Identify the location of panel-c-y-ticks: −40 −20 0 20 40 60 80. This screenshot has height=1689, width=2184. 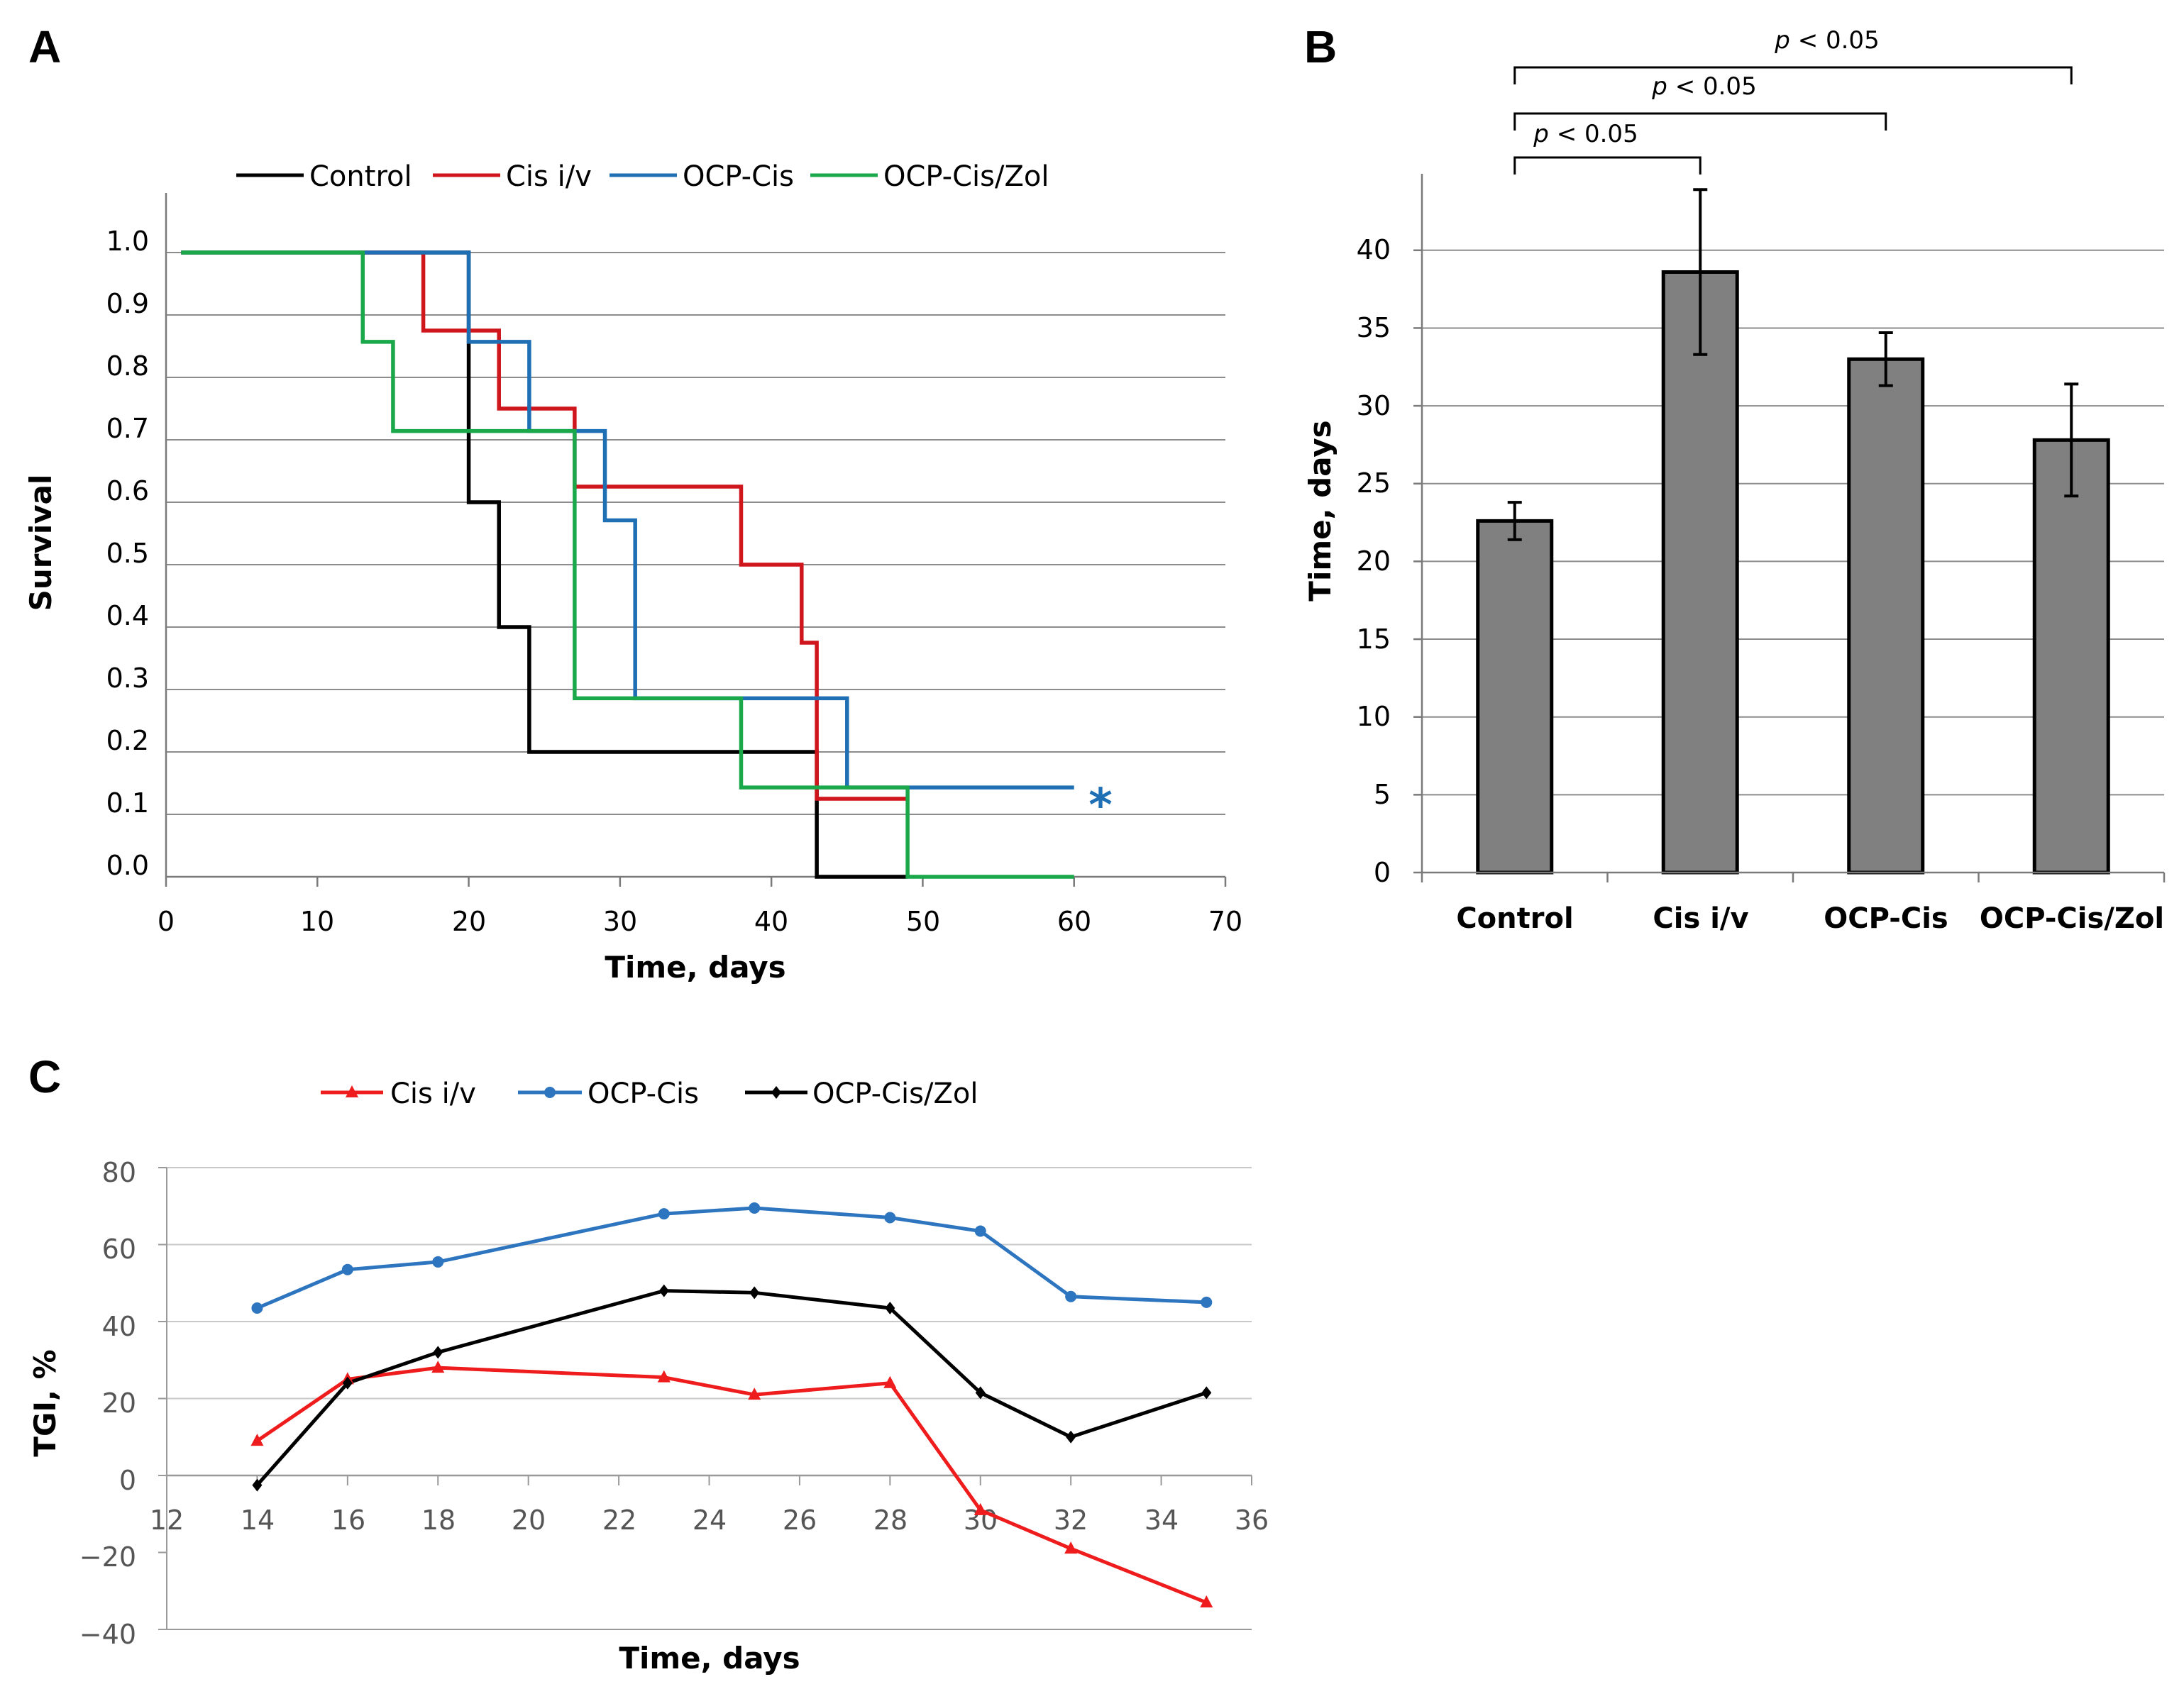
(107, 1403).